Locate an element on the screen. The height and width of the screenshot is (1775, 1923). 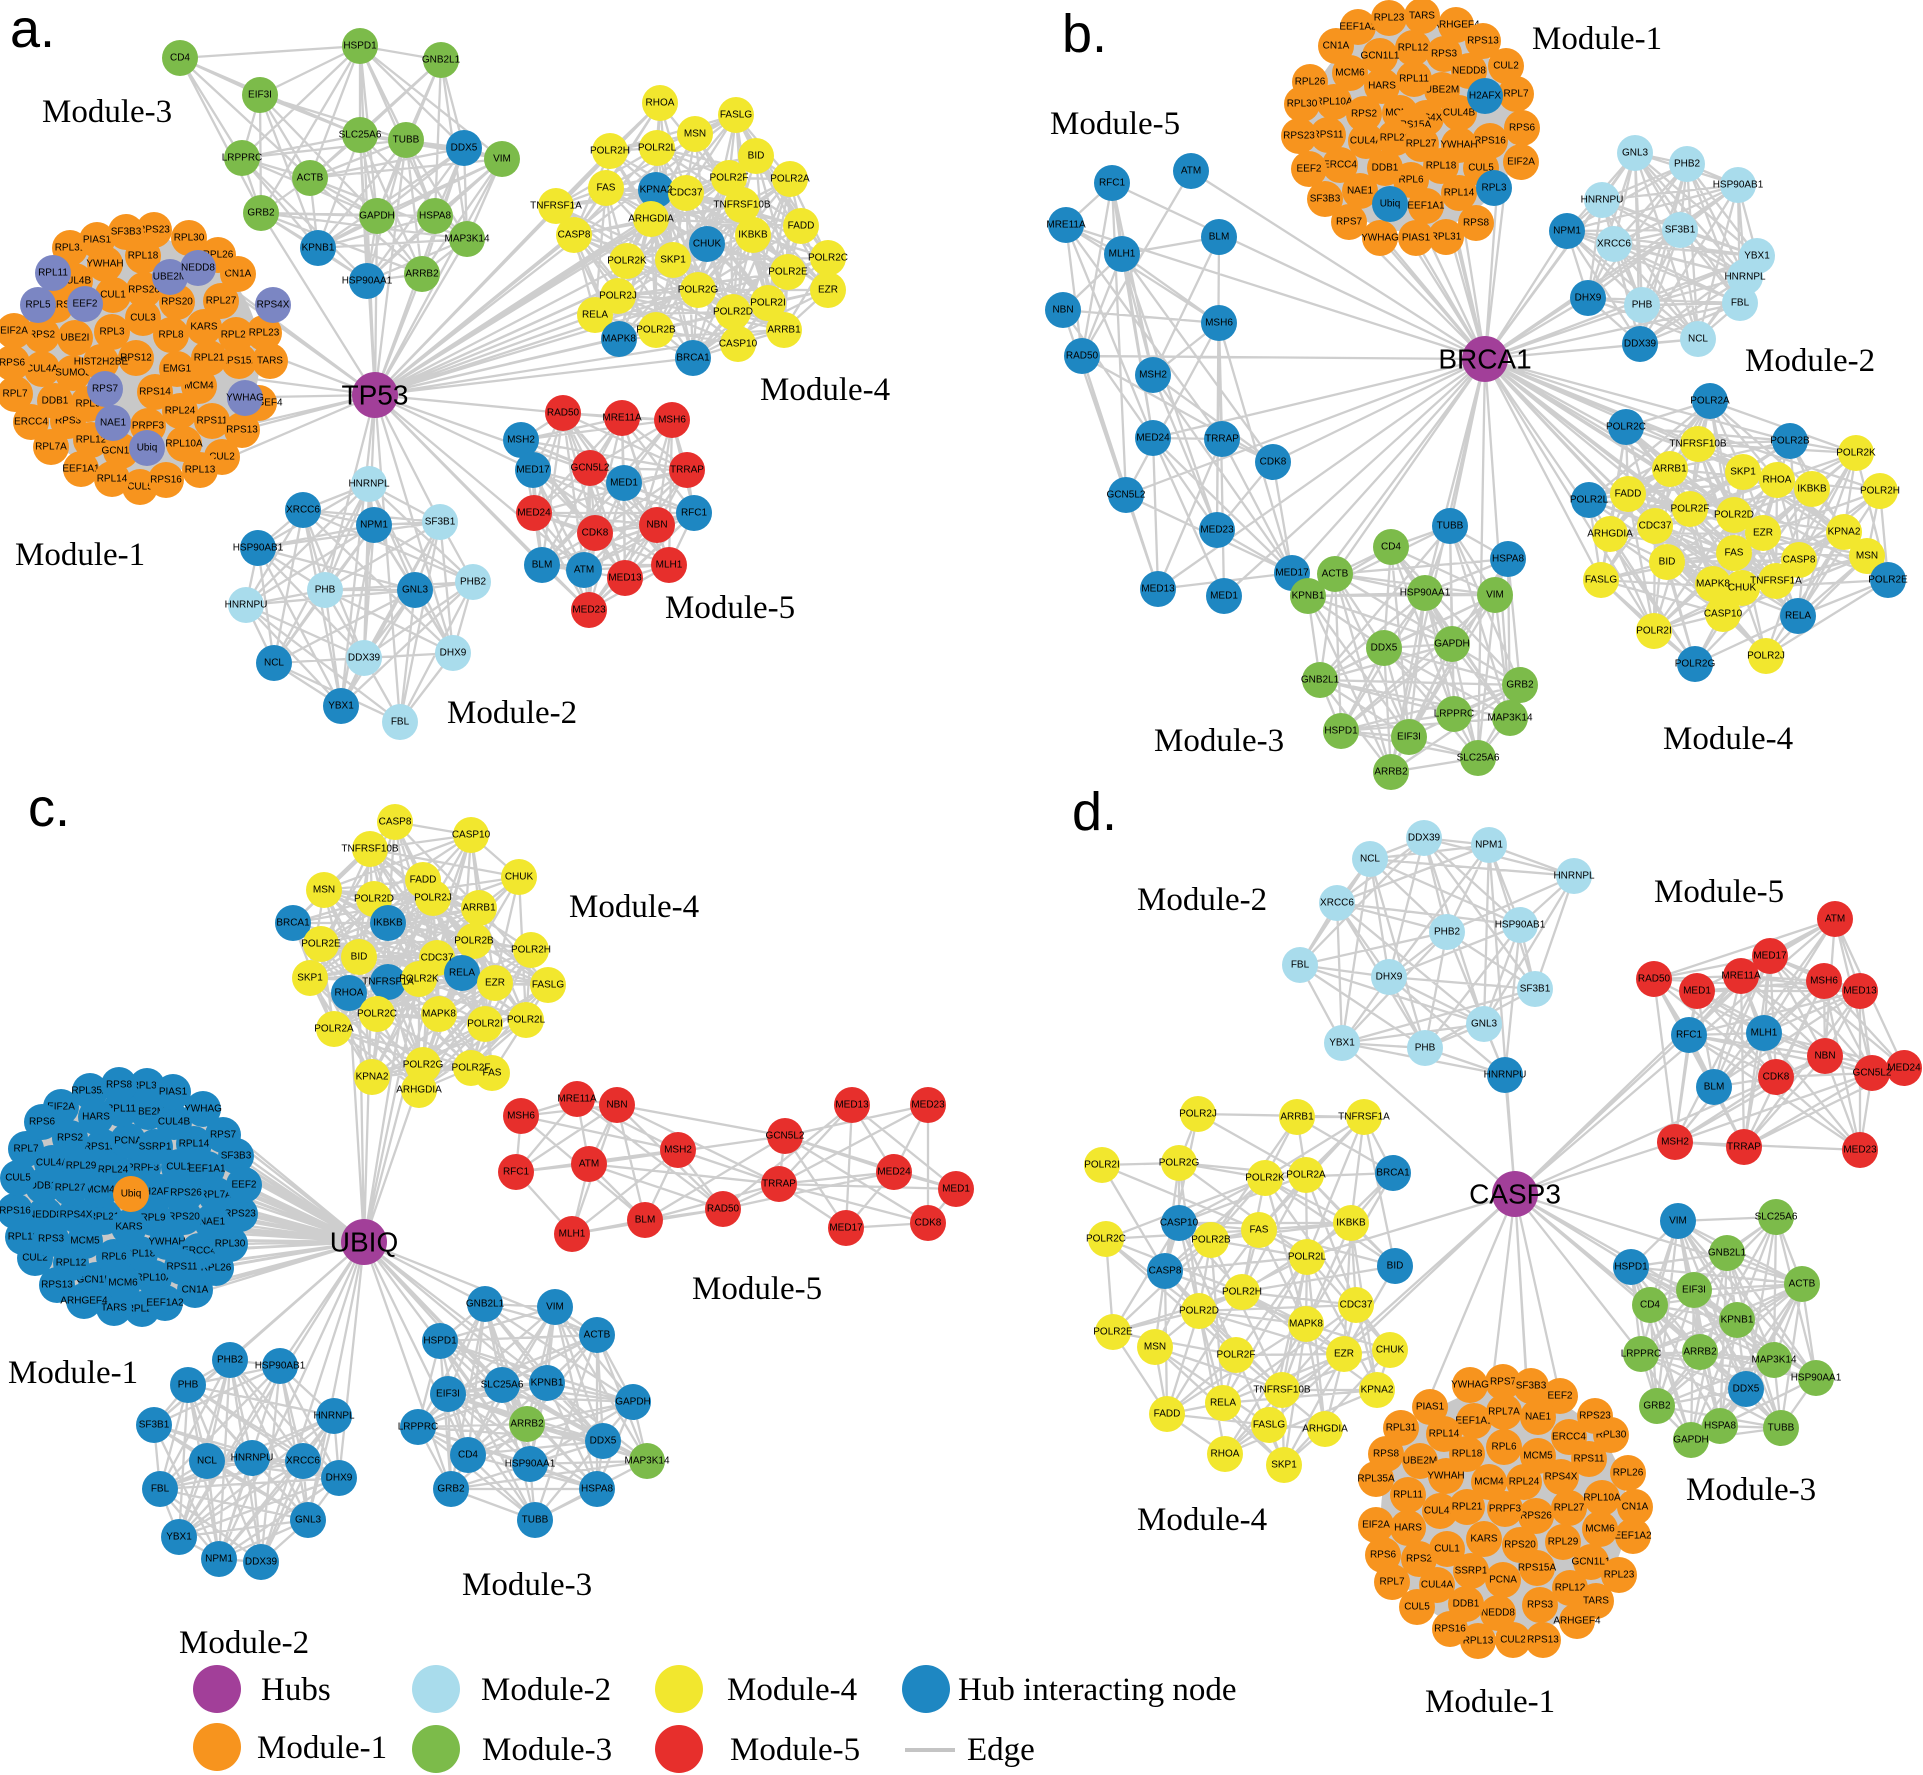
svg-text: DDX39 is located at coordinates (1640, 344).